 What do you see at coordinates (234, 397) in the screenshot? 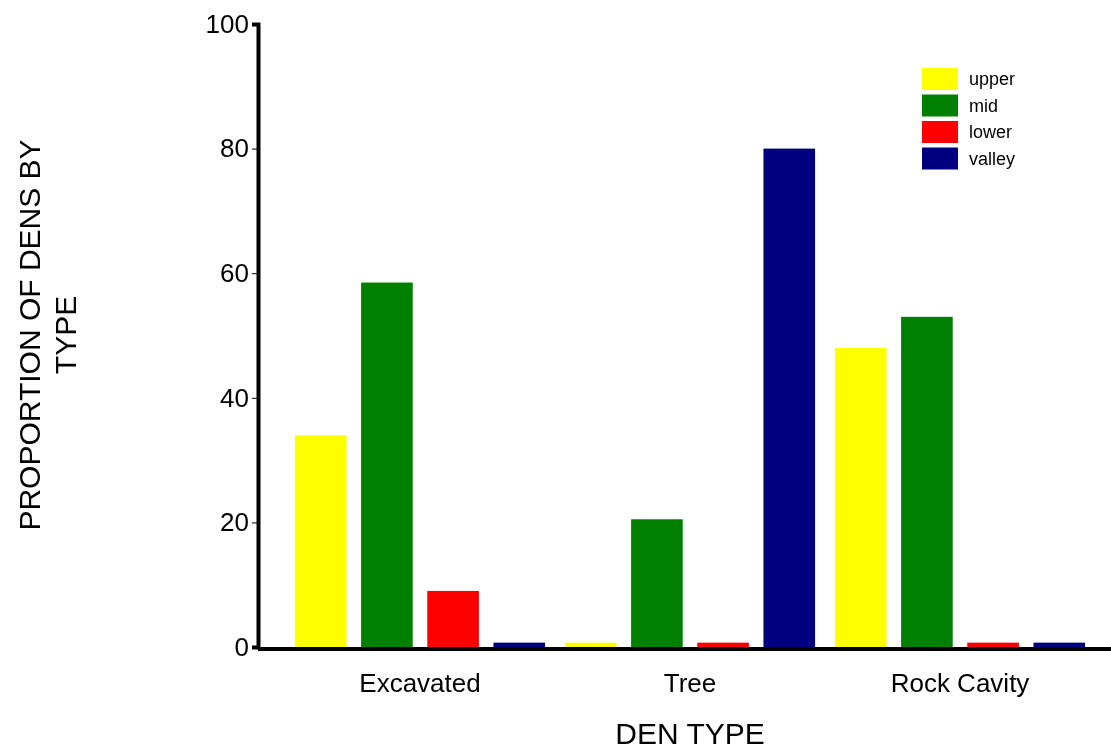
I see `y-tick-label: 40` at bounding box center [234, 397].